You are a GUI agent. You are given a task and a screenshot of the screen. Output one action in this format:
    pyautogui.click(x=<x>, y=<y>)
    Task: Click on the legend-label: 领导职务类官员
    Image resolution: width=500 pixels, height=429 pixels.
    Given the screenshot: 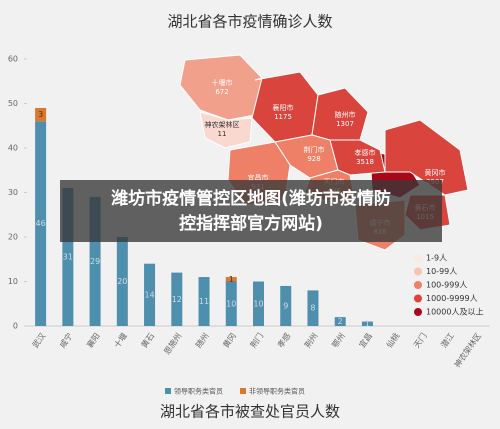 What is the action you would take?
    pyautogui.click(x=198, y=391)
    